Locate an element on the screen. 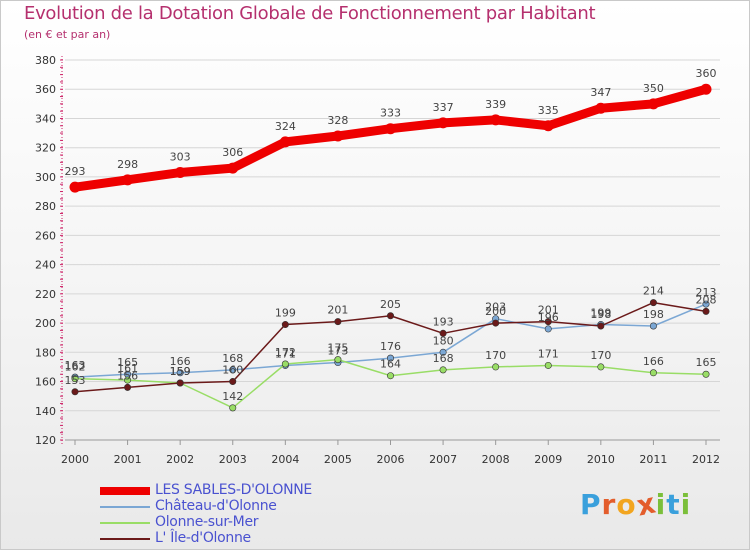 This screenshot has height=550, width=750. data-label: 142 is located at coordinates (232, 396).